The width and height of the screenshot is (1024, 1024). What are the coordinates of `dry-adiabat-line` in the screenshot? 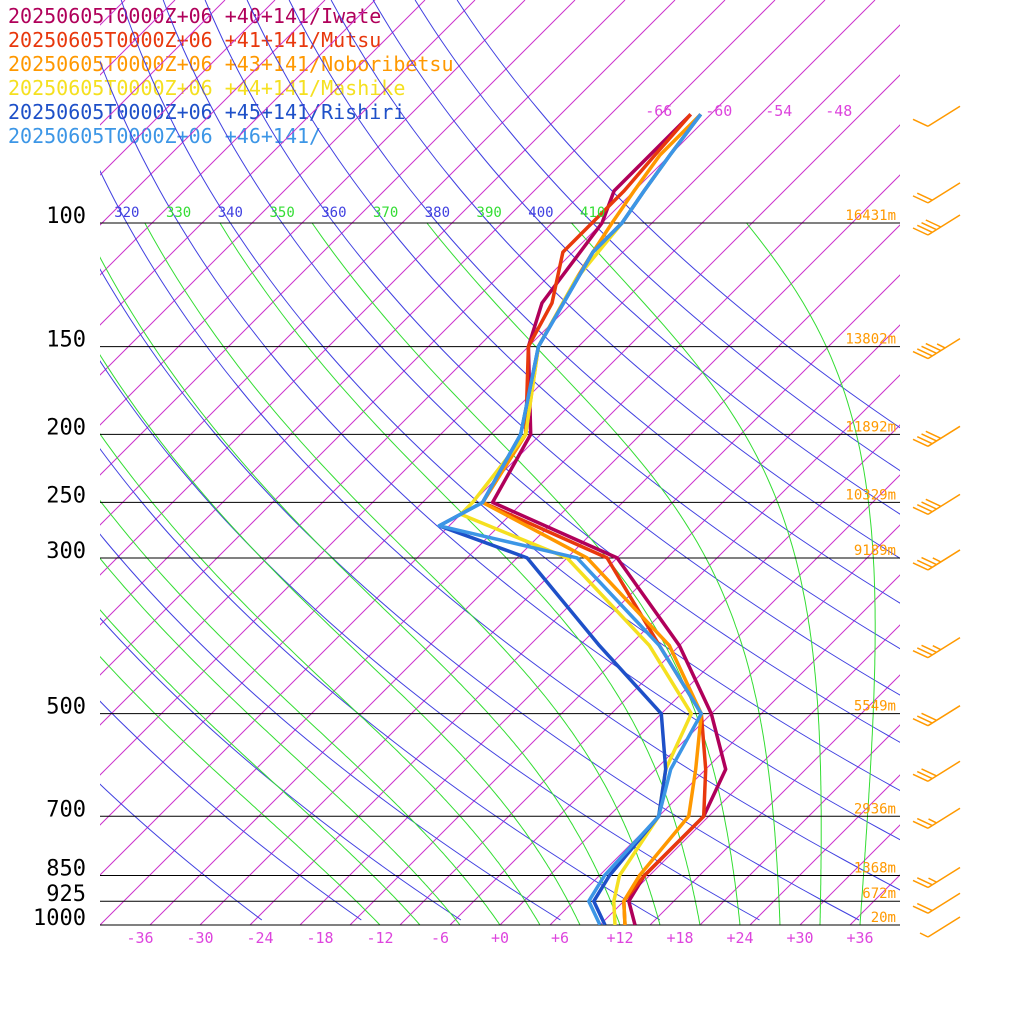 It's located at (231, 810).